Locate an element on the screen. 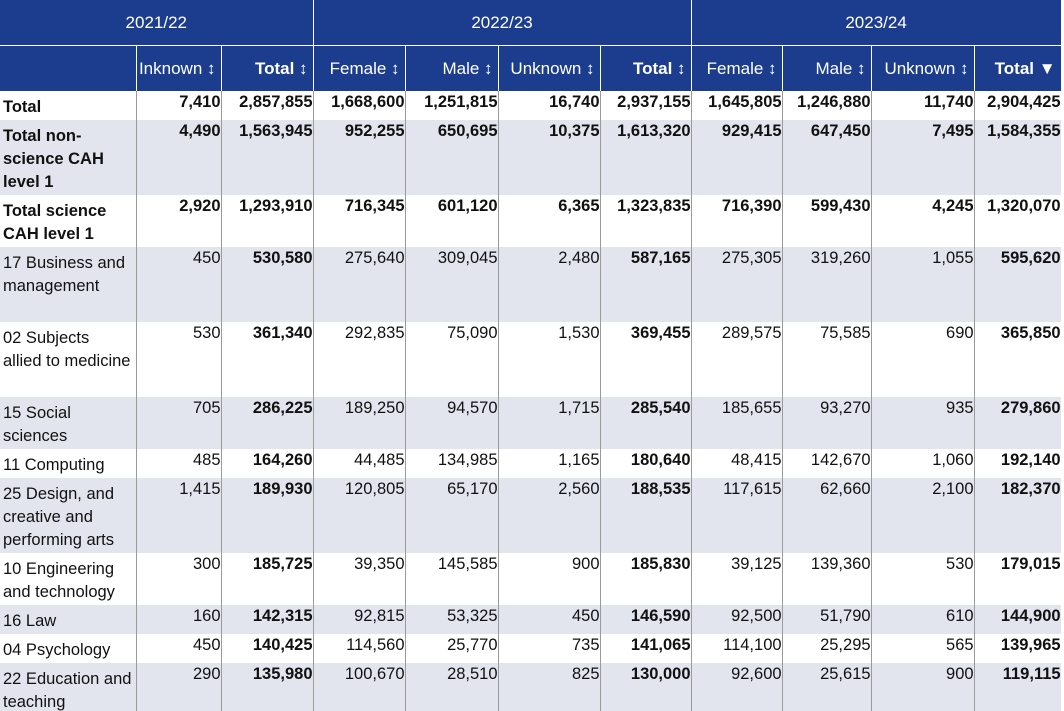 Image resolution: width=1064 pixels, height=711 pixels. table-cell: 11,740 is located at coordinates (923, 105).